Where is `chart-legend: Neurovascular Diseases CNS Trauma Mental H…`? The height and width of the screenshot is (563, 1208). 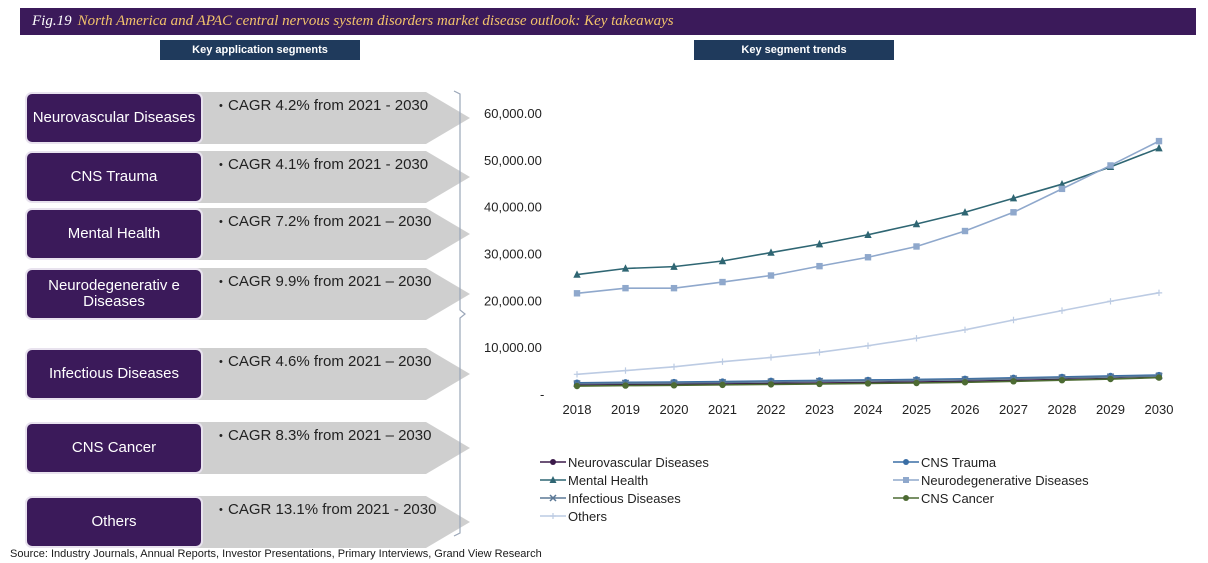 chart-legend: Neurovascular Diseases CNS Trauma Mental H… is located at coordinates (814, 489).